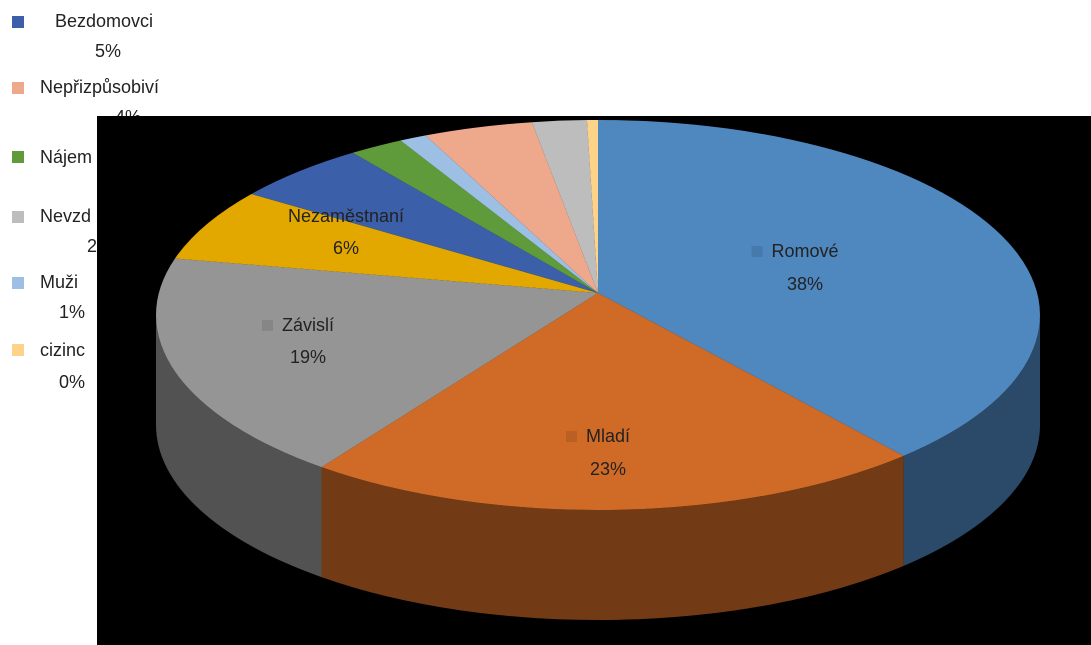 The image size is (1091, 645). What do you see at coordinates (608, 469) in the screenshot?
I see `slice-value: 23%` at bounding box center [608, 469].